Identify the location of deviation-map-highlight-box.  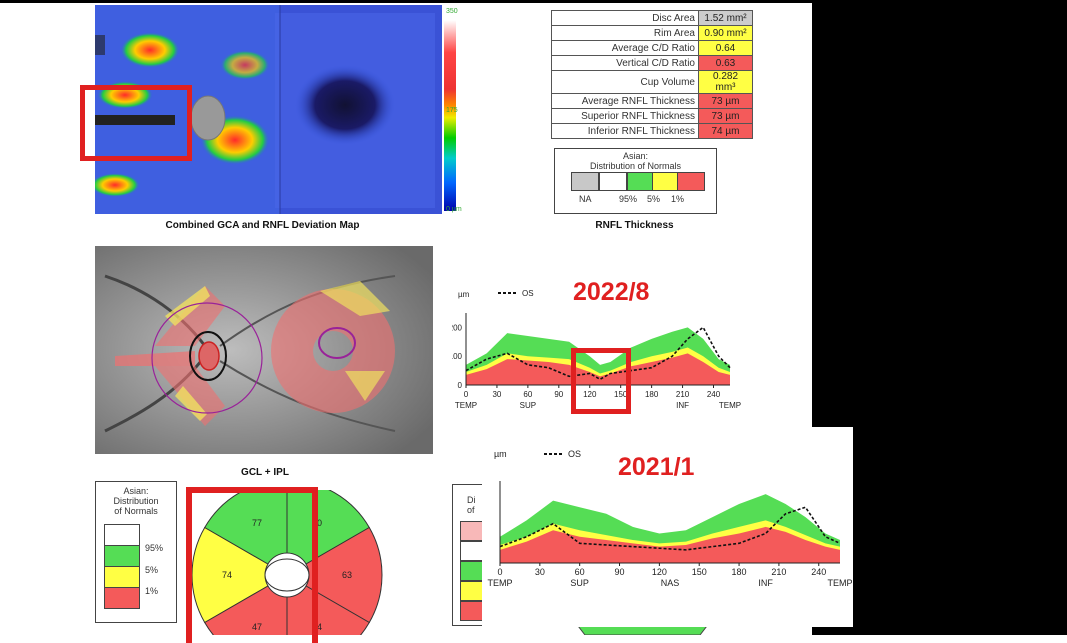
(136, 123).